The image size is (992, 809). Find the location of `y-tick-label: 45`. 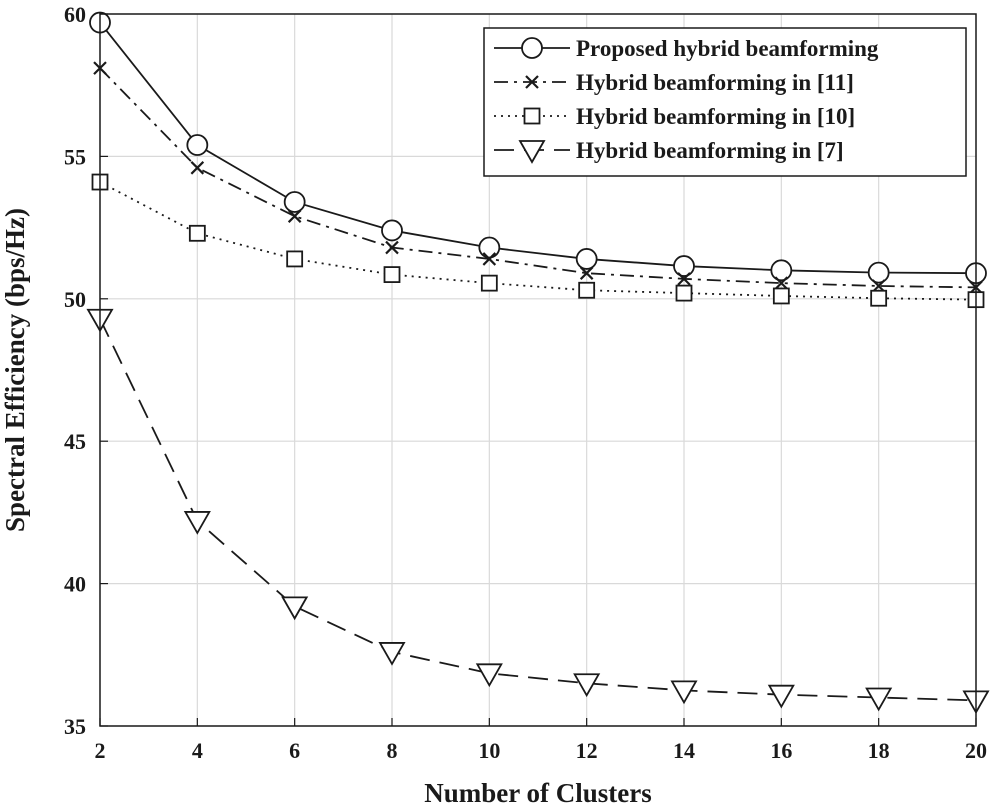

y-tick-label: 45 is located at coordinates (75, 441).